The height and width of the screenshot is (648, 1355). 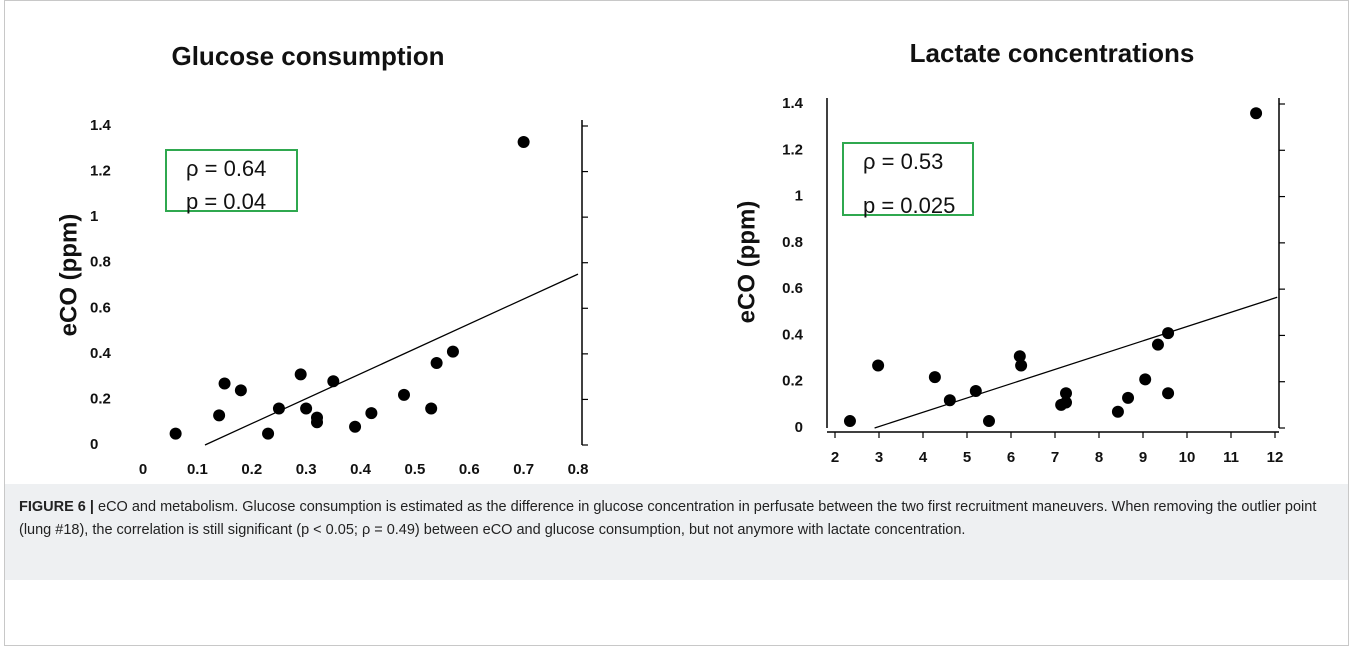 I want to click on annotation: ρ = 0.64, so click(x=226, y=168).